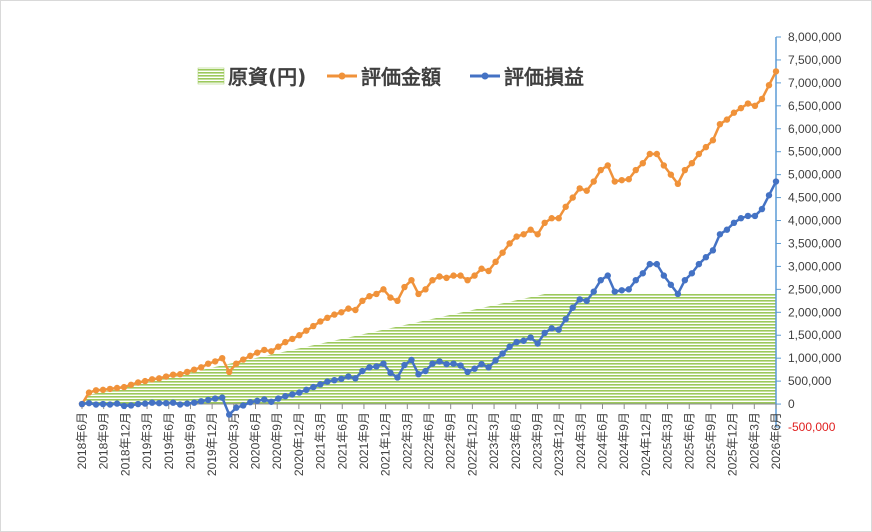 The width and height of the screenshot is (872, 532). What do you see at coordinates (104, 440) in the screenshot?
I see `x-tick-label: 2018年9月` at bounding box center [104, 440].